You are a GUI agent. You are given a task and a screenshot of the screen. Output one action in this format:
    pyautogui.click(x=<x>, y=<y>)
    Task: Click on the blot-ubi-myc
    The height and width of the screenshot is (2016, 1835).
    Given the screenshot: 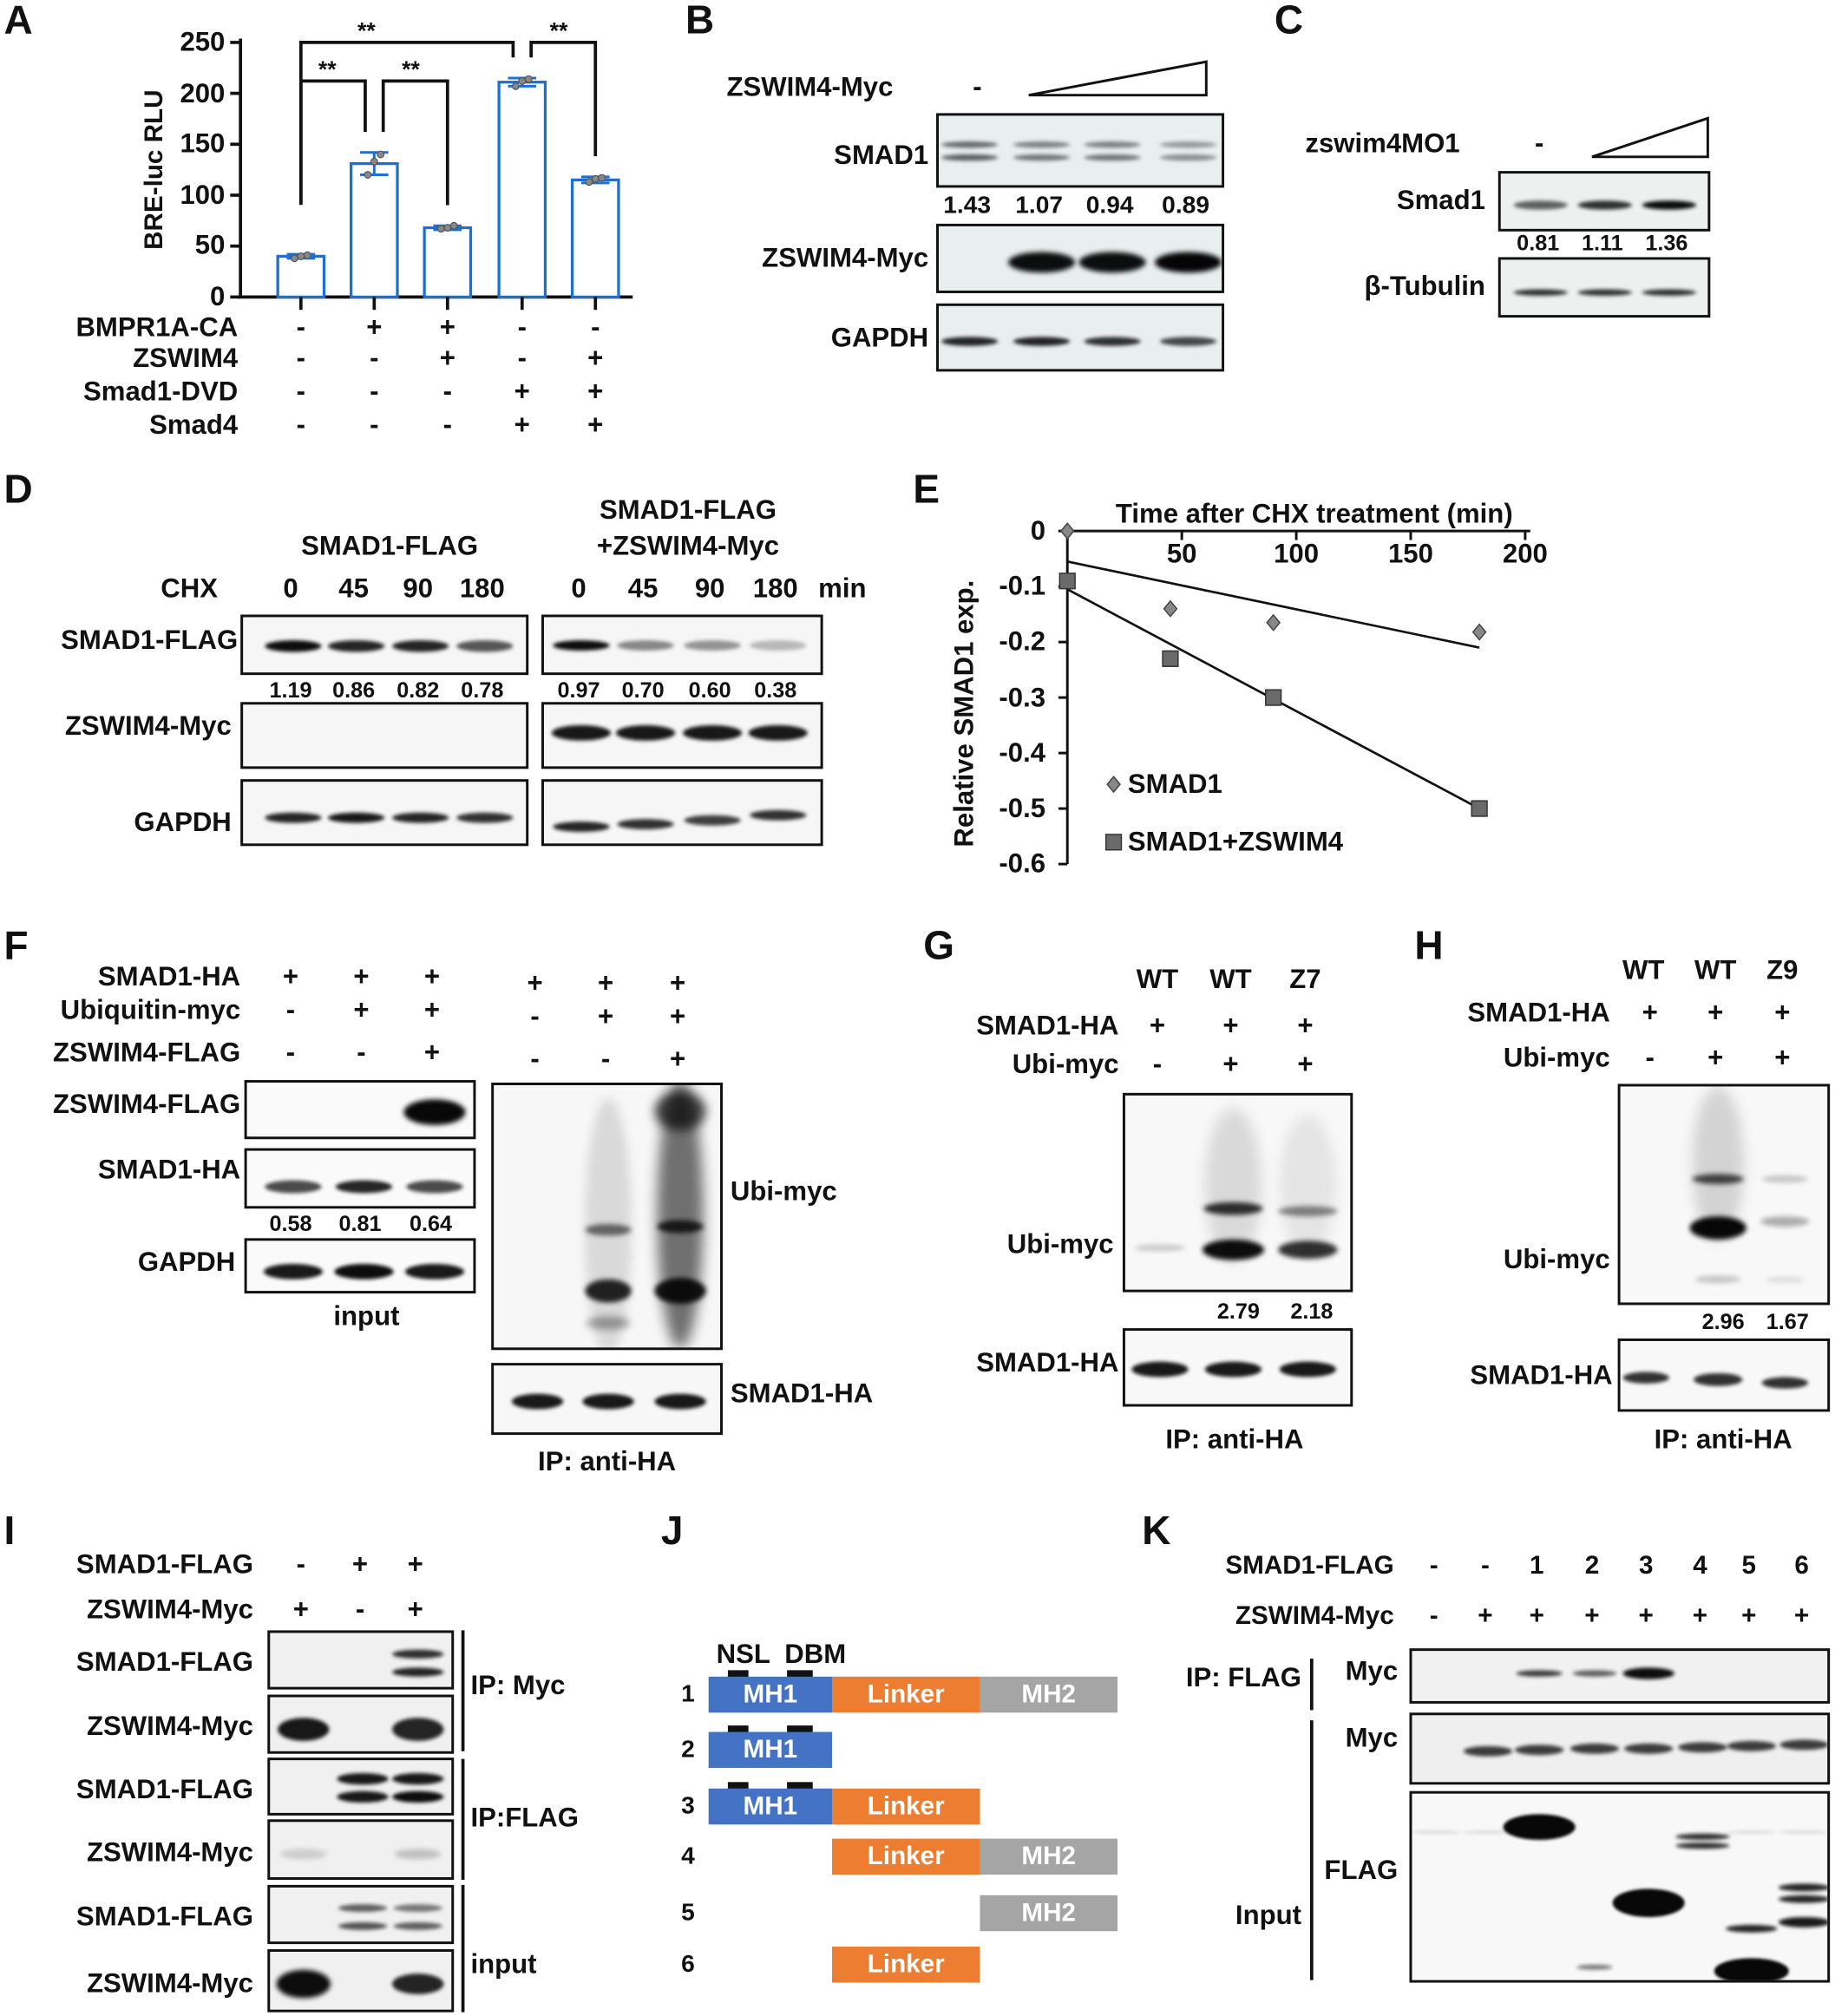 What is the action you would take?
    pyautogui.click(x=1724, y=1194)
    